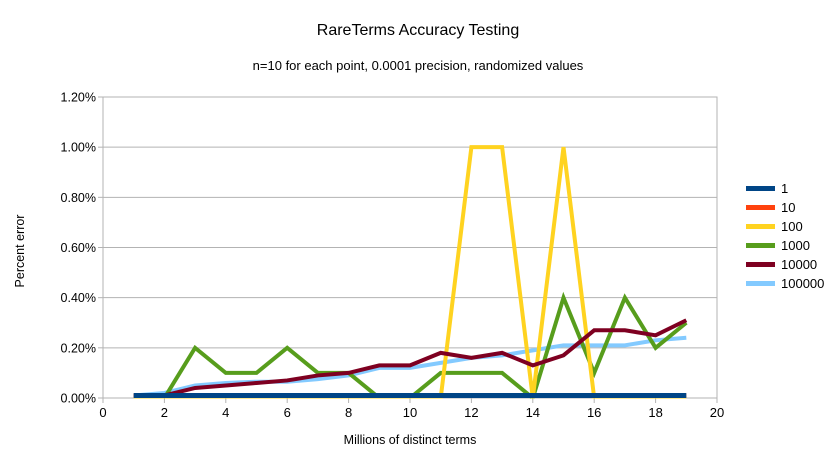 The image size is (836, 470). I want to click on y-tick-label: 0.80%, so click(78, 198).